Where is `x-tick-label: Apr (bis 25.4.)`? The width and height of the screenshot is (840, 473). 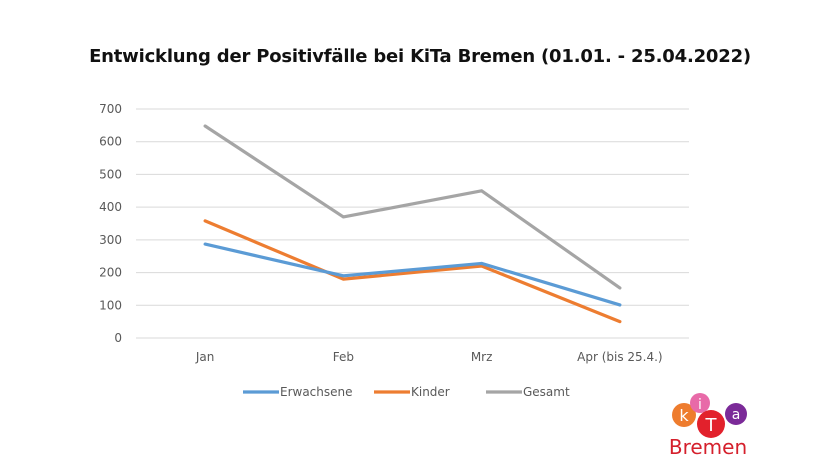 x-tick-label: Apr (bis 25.4.) is located at coordinates (620, 357).